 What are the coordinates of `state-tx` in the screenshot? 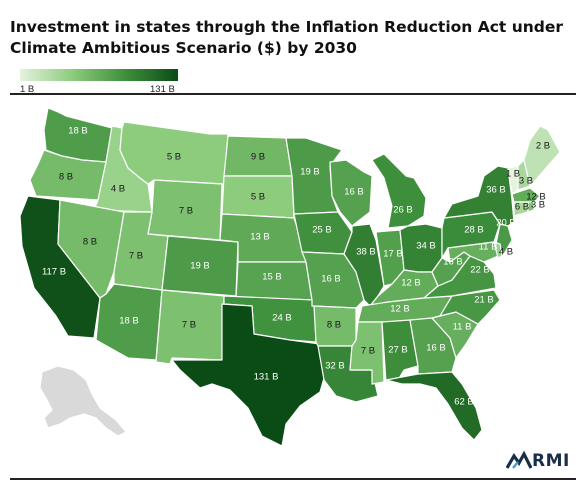 It's located at (248, 375).